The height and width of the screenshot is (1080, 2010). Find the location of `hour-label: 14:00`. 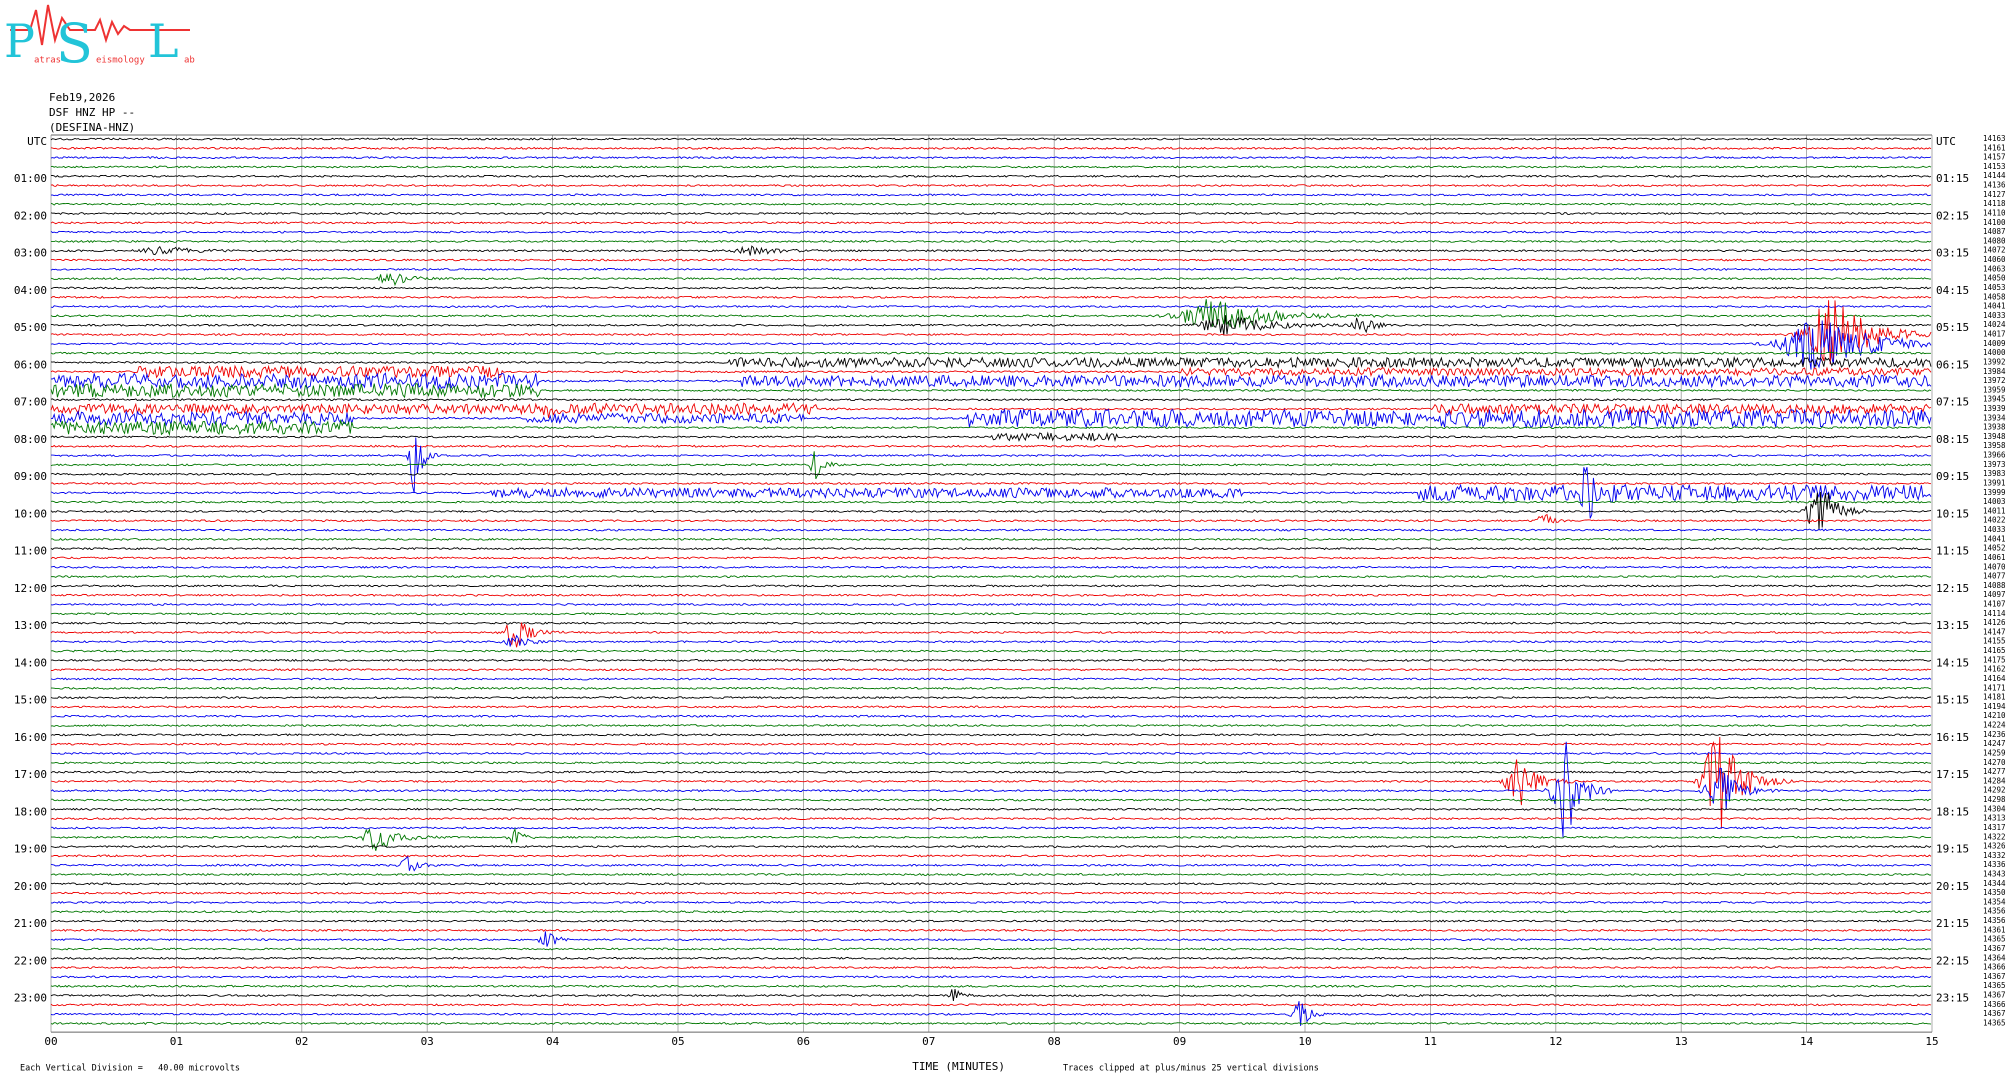

hour-label: 14:00 is located at coordinates (30, 662).